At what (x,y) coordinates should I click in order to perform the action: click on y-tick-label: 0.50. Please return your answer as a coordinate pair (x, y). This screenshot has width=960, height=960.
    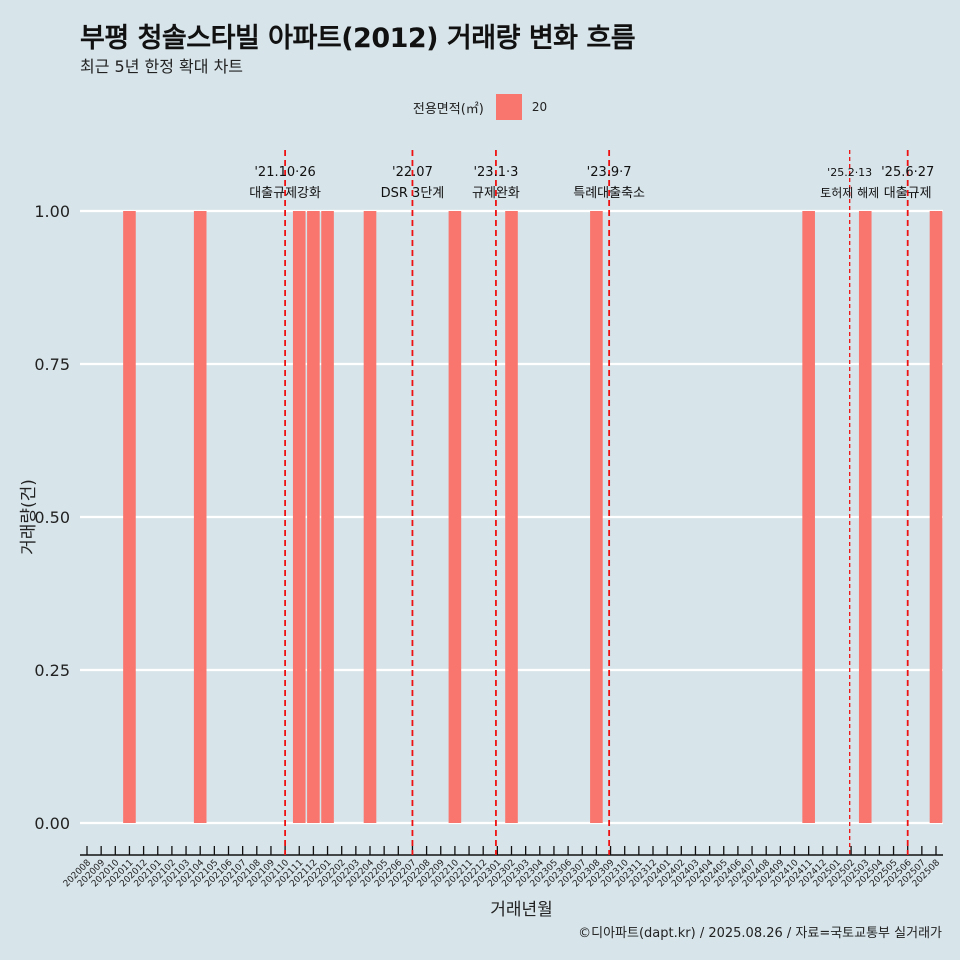
    Looking at the image, I should click on (52, 517).